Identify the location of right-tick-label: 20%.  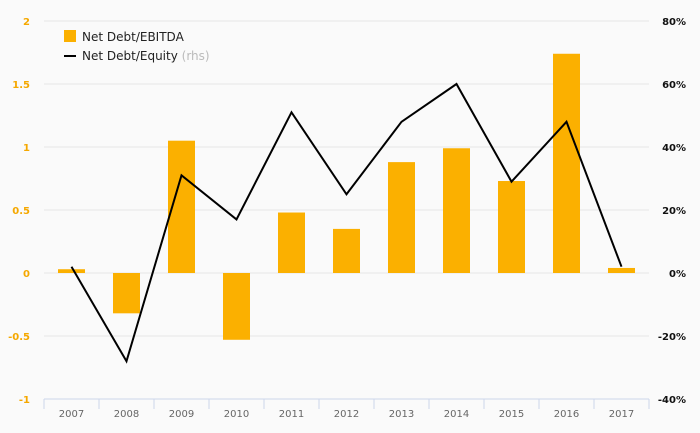
(674, 211).